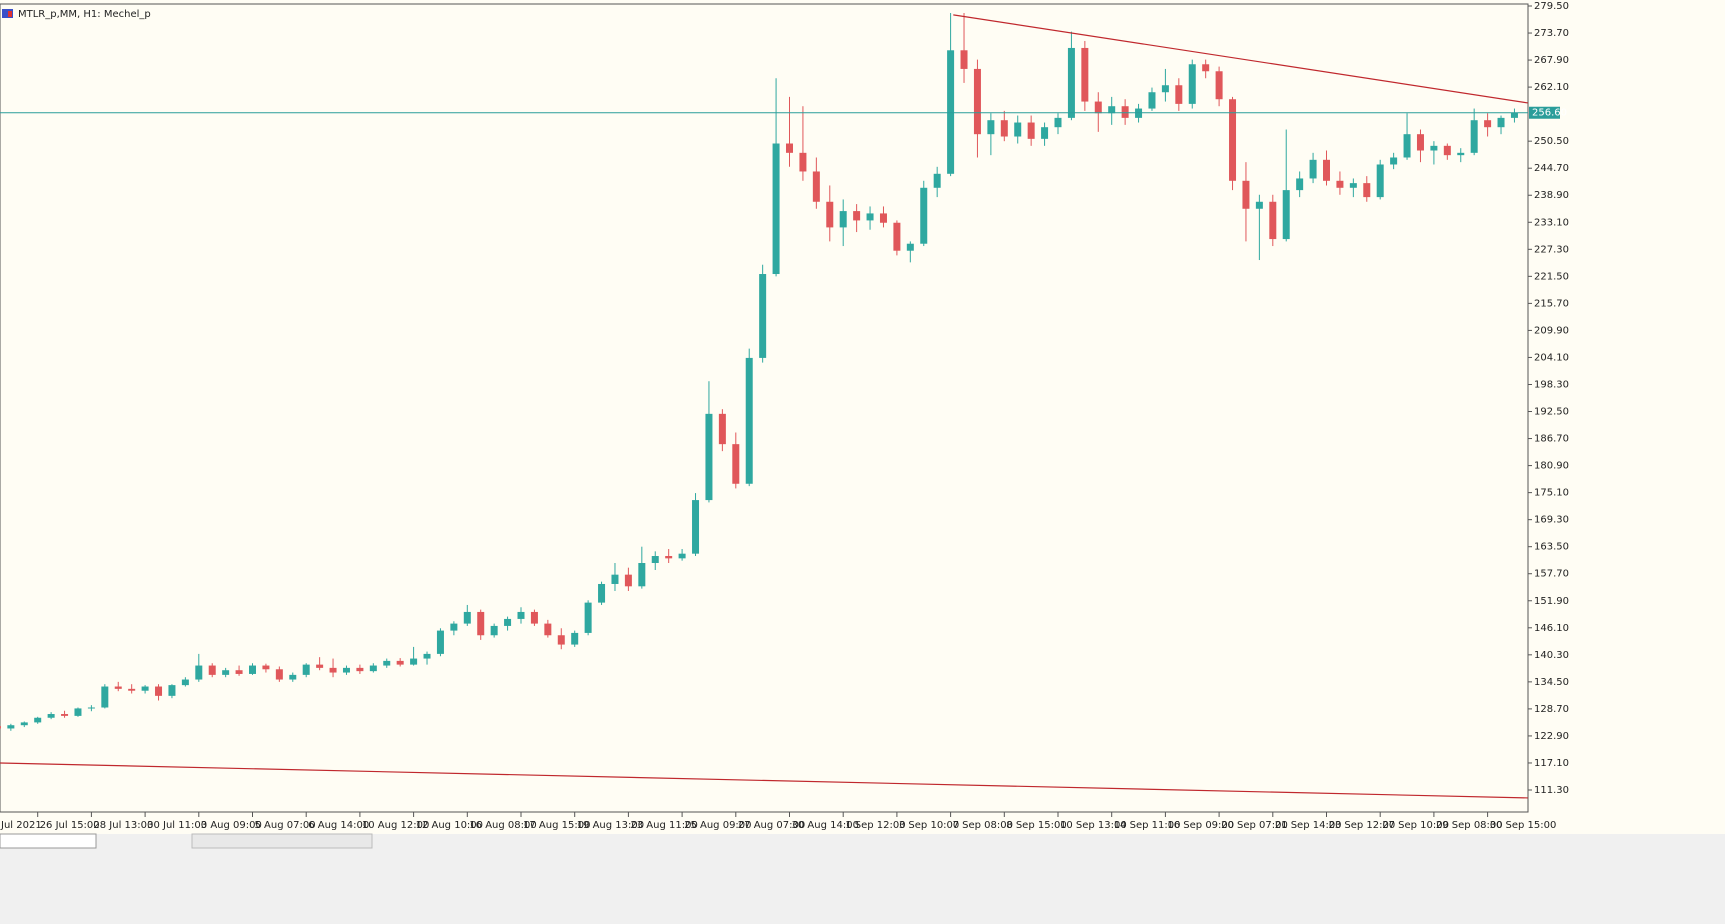 The height and width of the screenshot is (924, 1725). What do you see at coordinates (1551, 168) in the screenshot?
I see `y-tick-label: 244.70` at bounding box center [1551, 168].